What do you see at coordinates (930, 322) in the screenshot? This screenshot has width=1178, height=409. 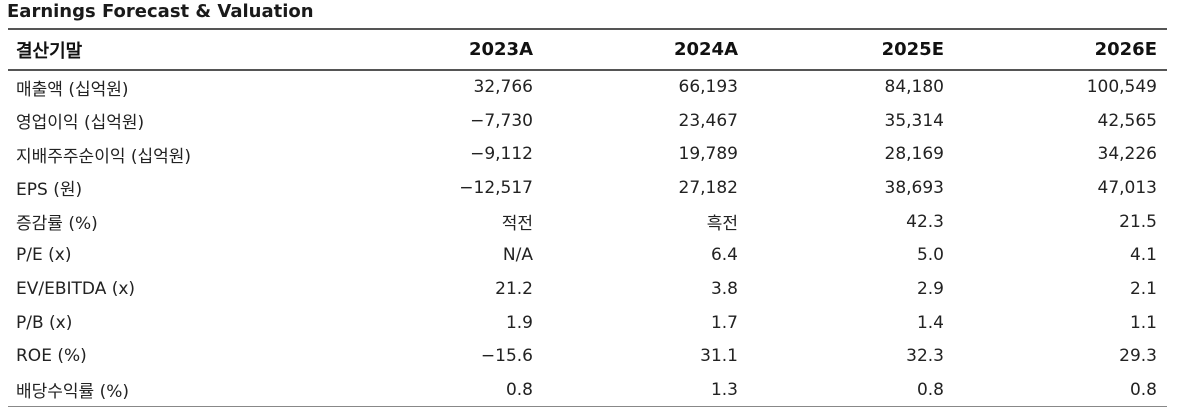 I see `row-value: 1.4` at bounding box center [930, 322].